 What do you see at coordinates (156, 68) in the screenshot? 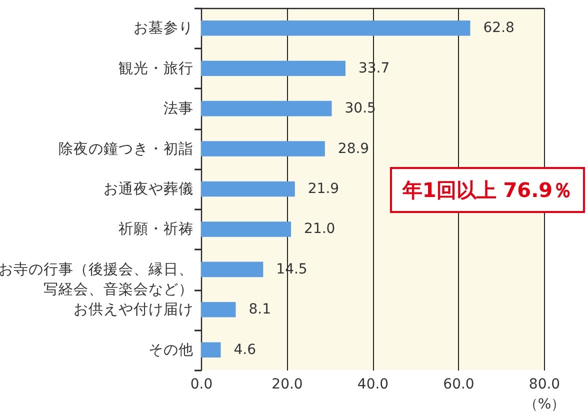
I see `y-tick-label: 観光・旅行` at bounding box center [156, 68].